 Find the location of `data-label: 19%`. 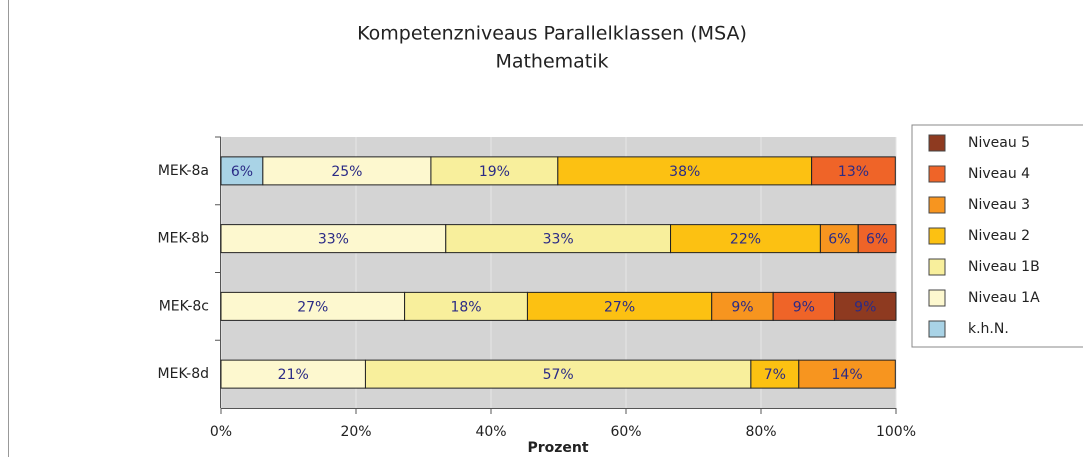

data-label: 19% is located at coordinates (494, 172).